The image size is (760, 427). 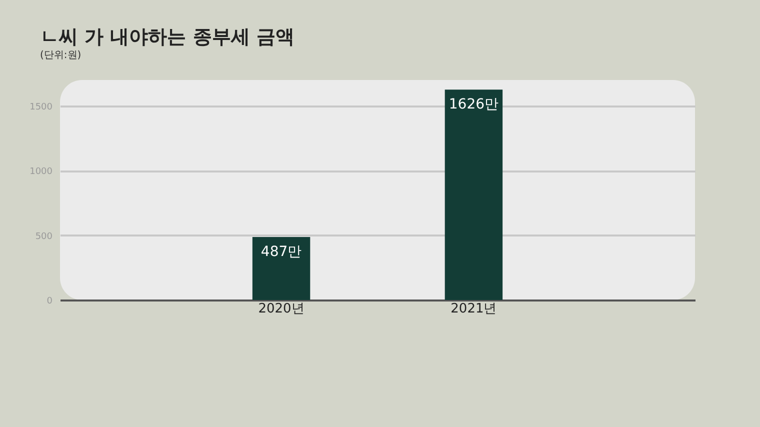 What do you see at coordinates (41, 172) in the screenshot?
I see `y-tick-label: 1000` at bounding box center [41, 172].